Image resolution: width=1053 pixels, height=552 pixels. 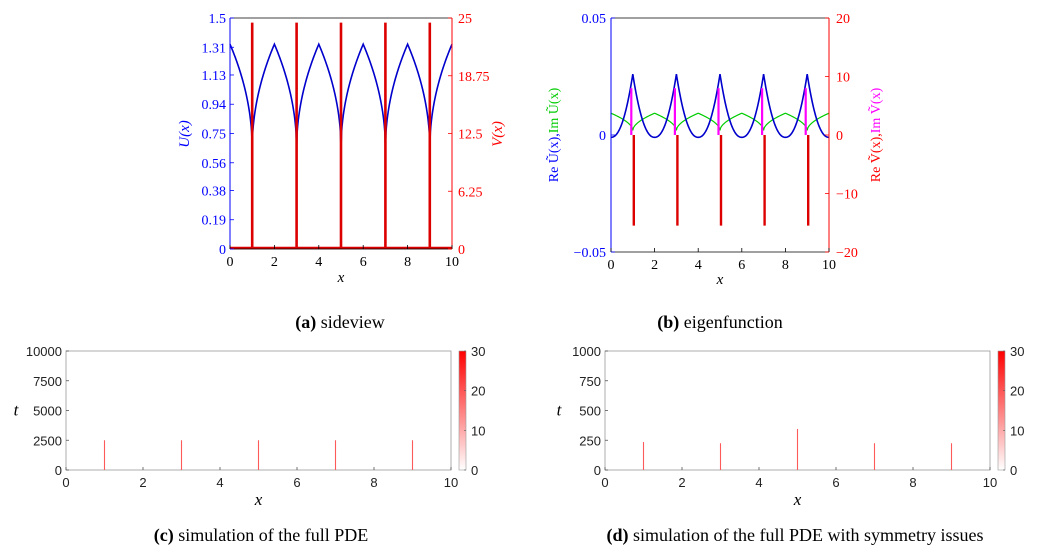 I want to click on b-ytick-right-label-0: −20, so click(x=847, y=253).